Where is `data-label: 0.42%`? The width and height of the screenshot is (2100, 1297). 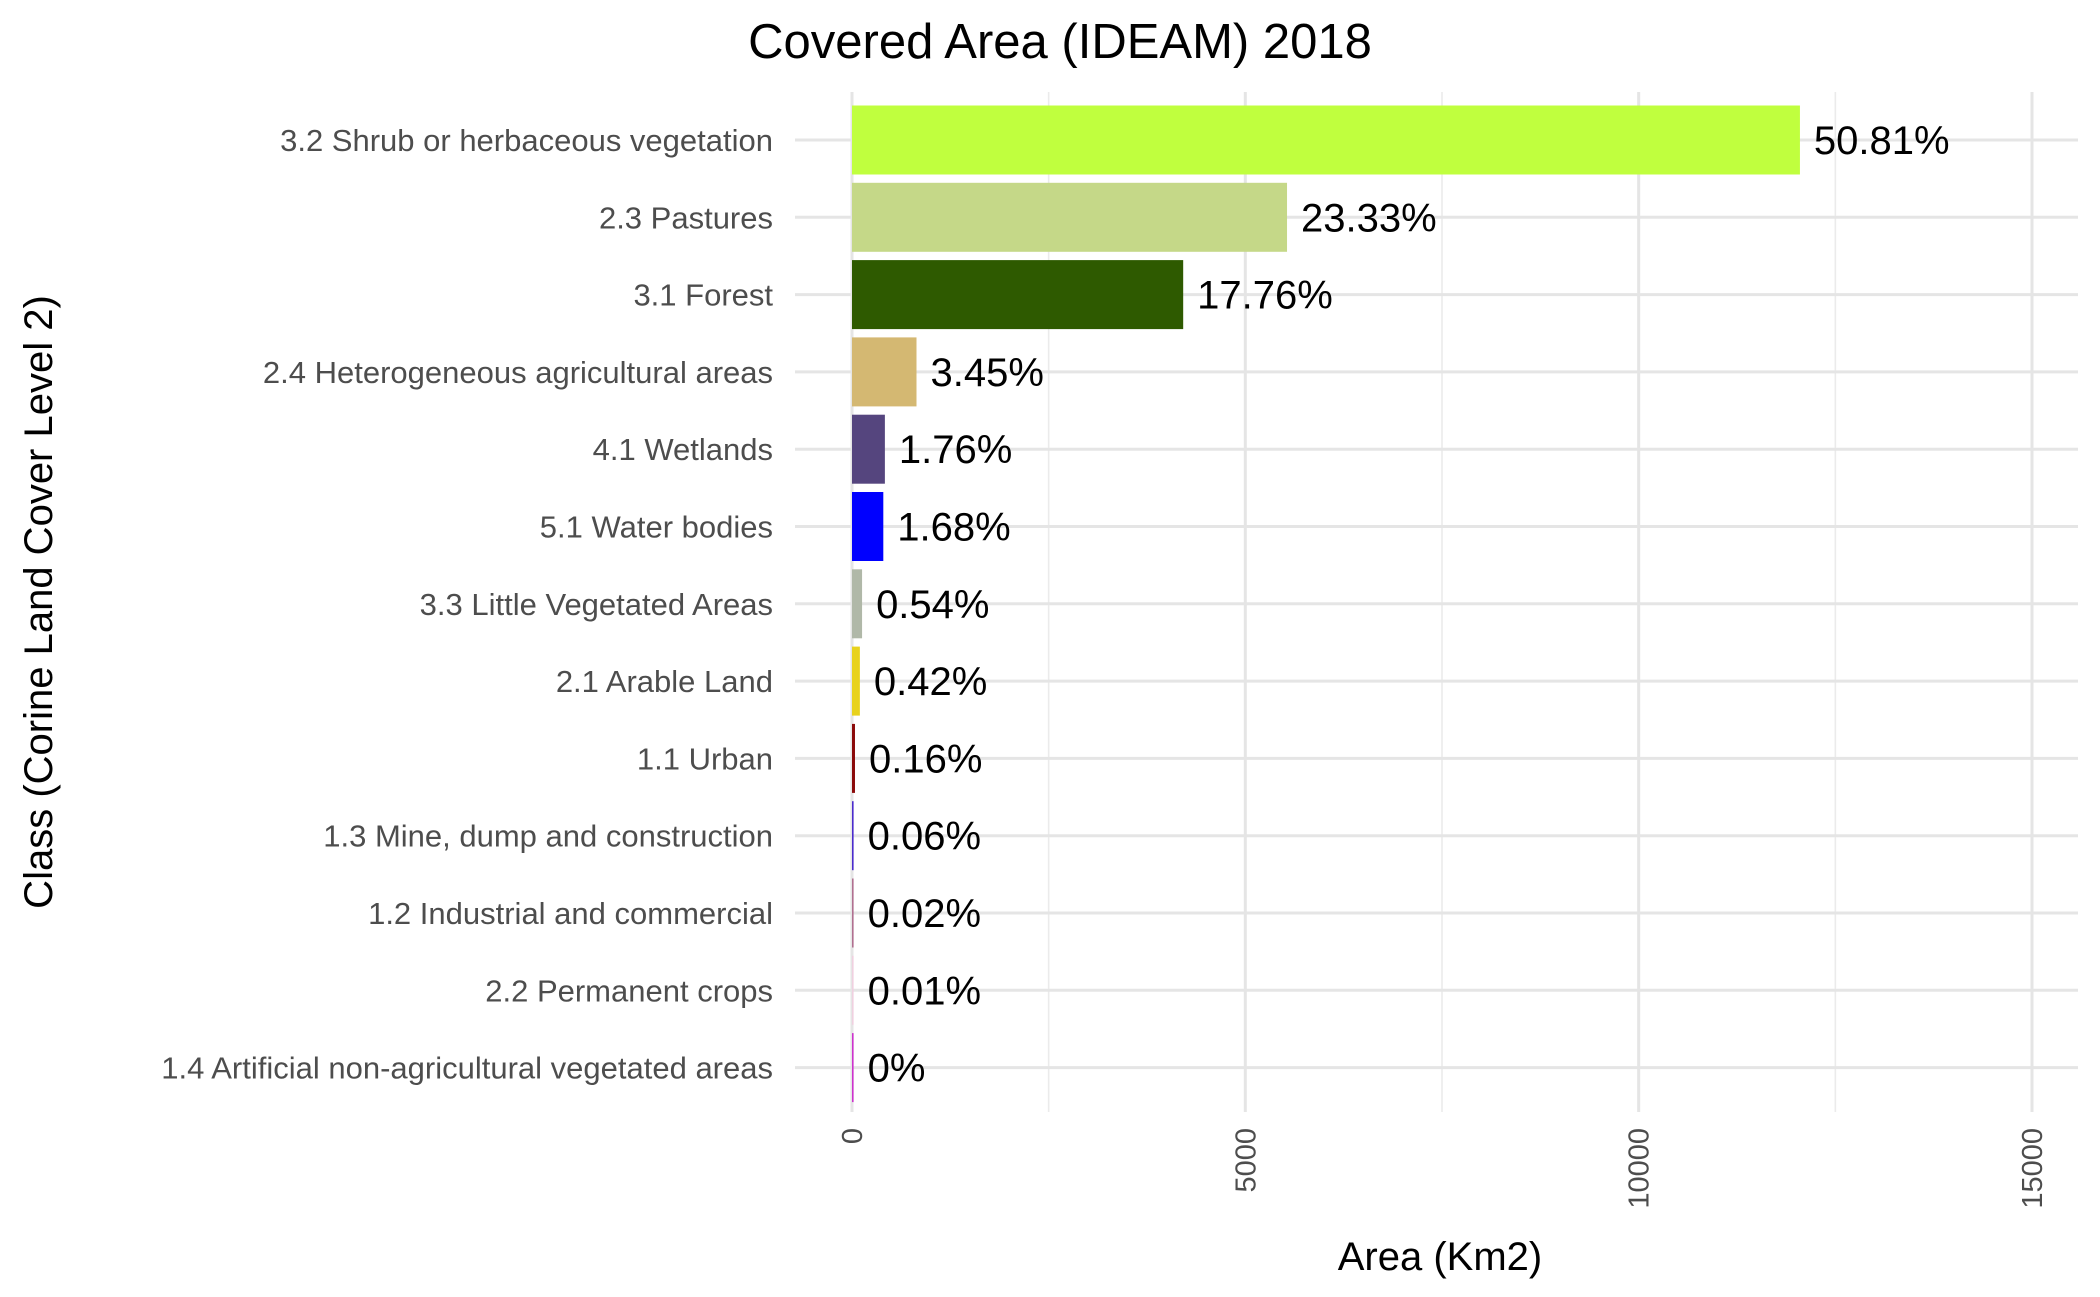
data-label: 0.42% is located at coordinates (930, 682).